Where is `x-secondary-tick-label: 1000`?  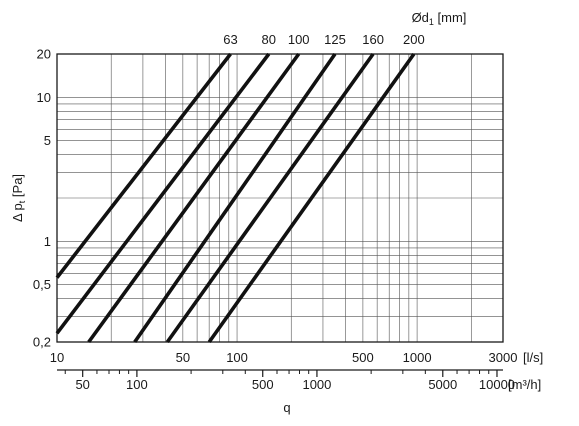
x-secondary-tick-label: 1000 is located at coordinates (316, 384).